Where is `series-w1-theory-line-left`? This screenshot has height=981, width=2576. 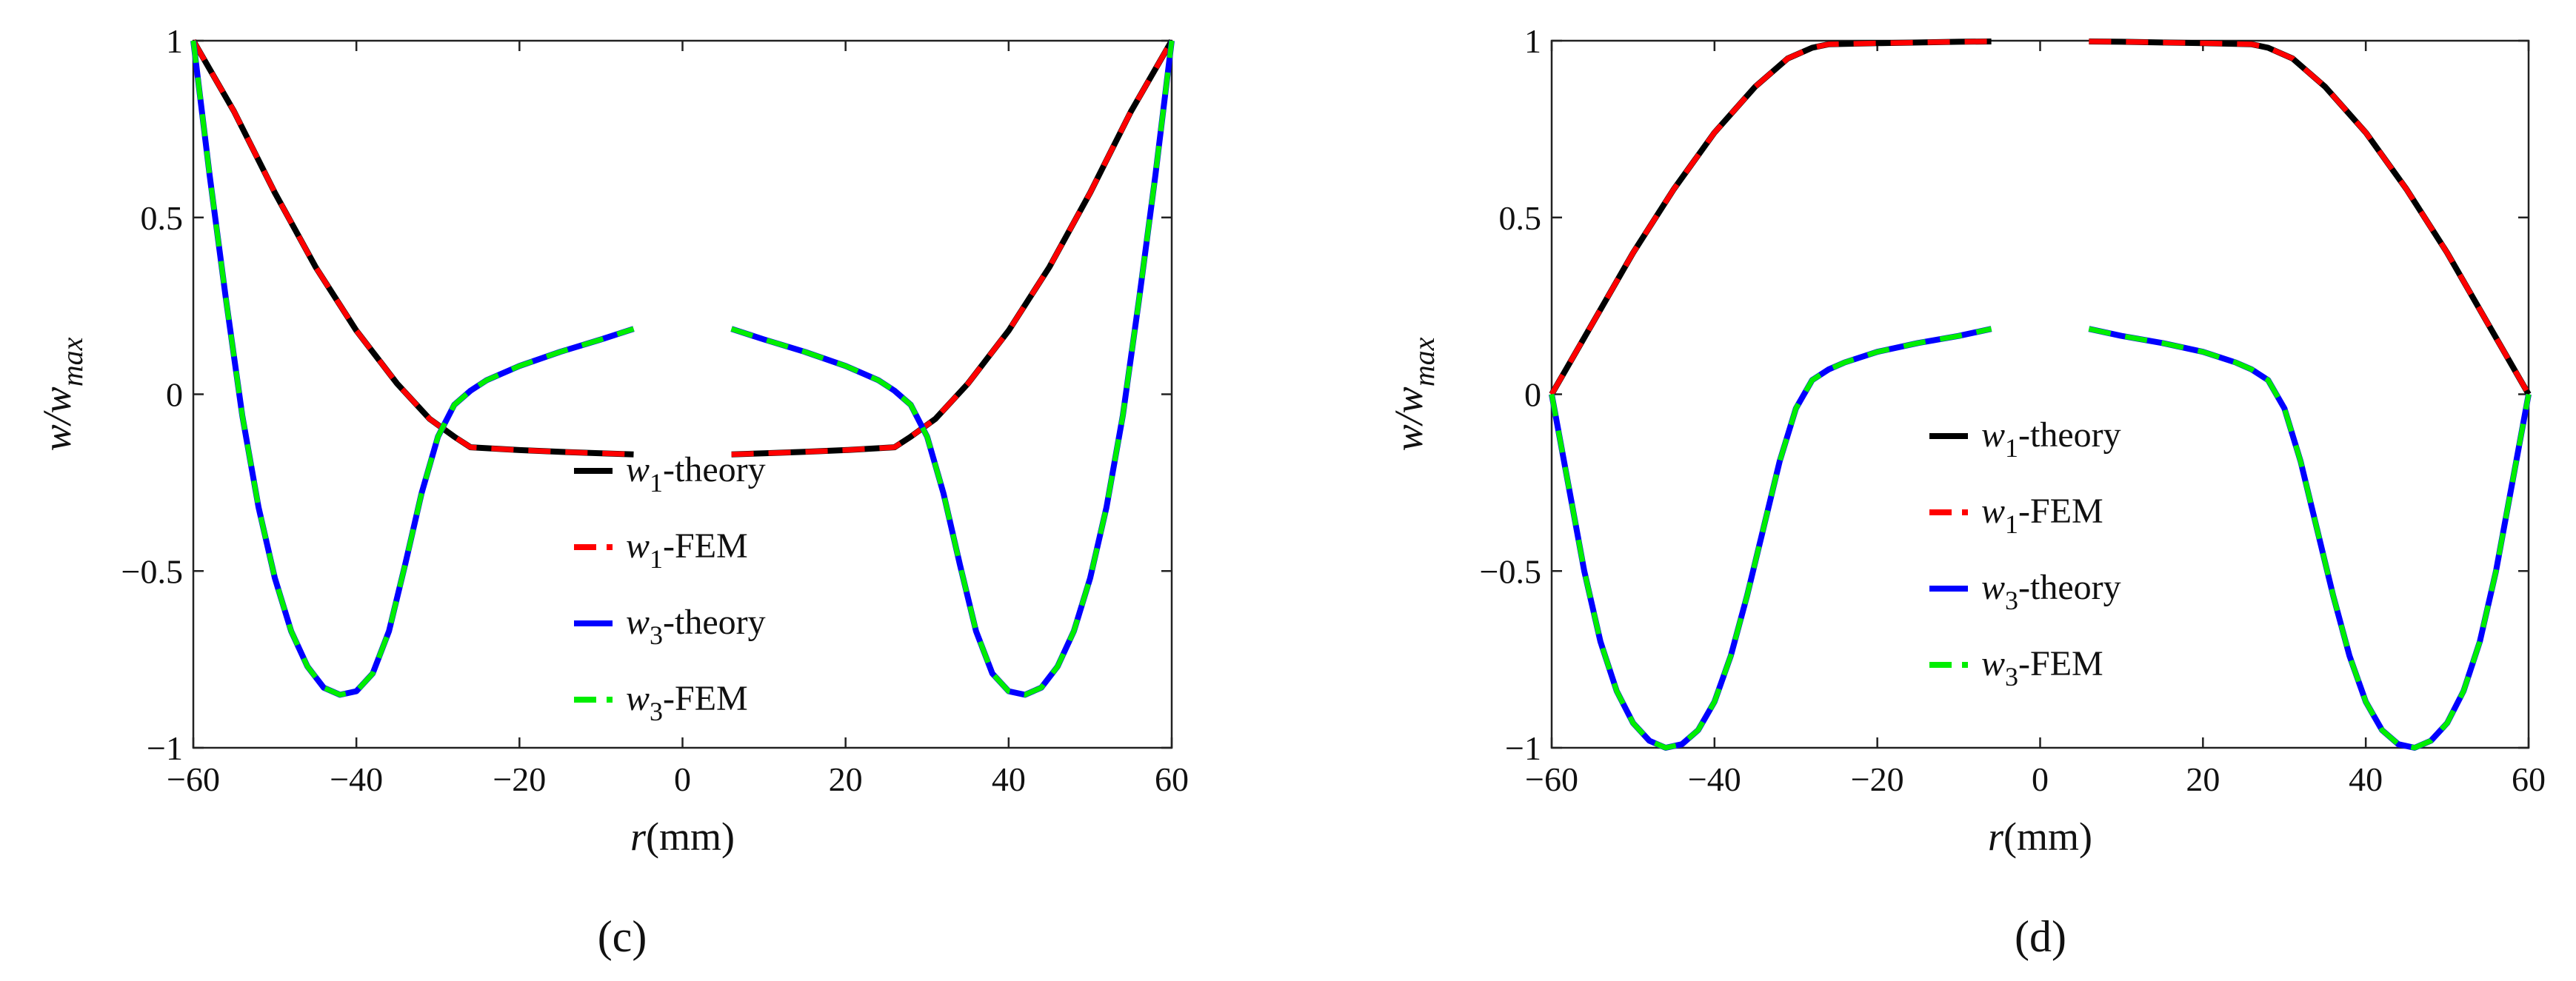 series-w1-theory-line-left is located at coordinates (412, 249).